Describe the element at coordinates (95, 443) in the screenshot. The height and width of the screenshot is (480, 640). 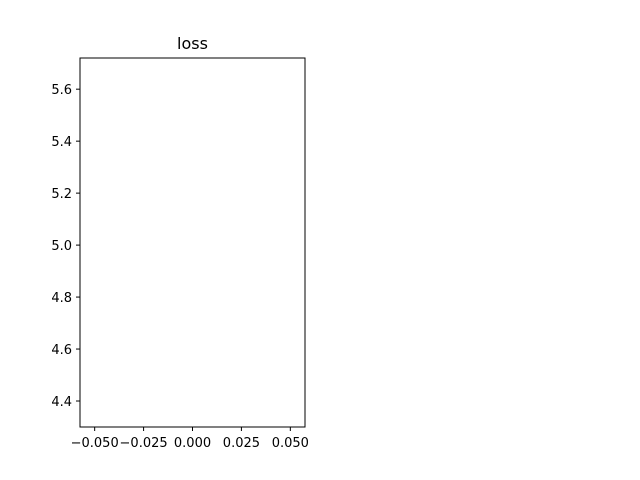
I see `x-tick-label: −0.050` at that location.